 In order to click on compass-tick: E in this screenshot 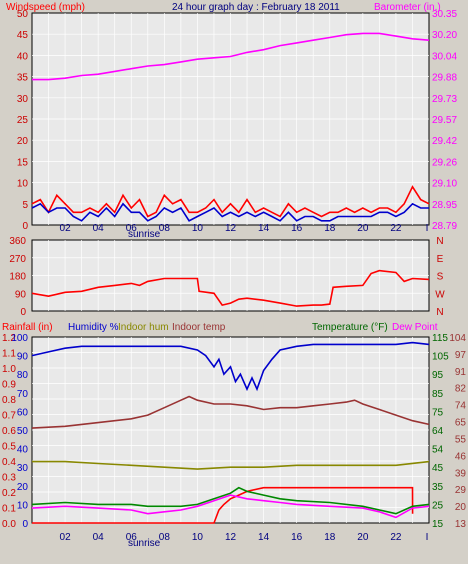, I will do `click(440, 259)`.